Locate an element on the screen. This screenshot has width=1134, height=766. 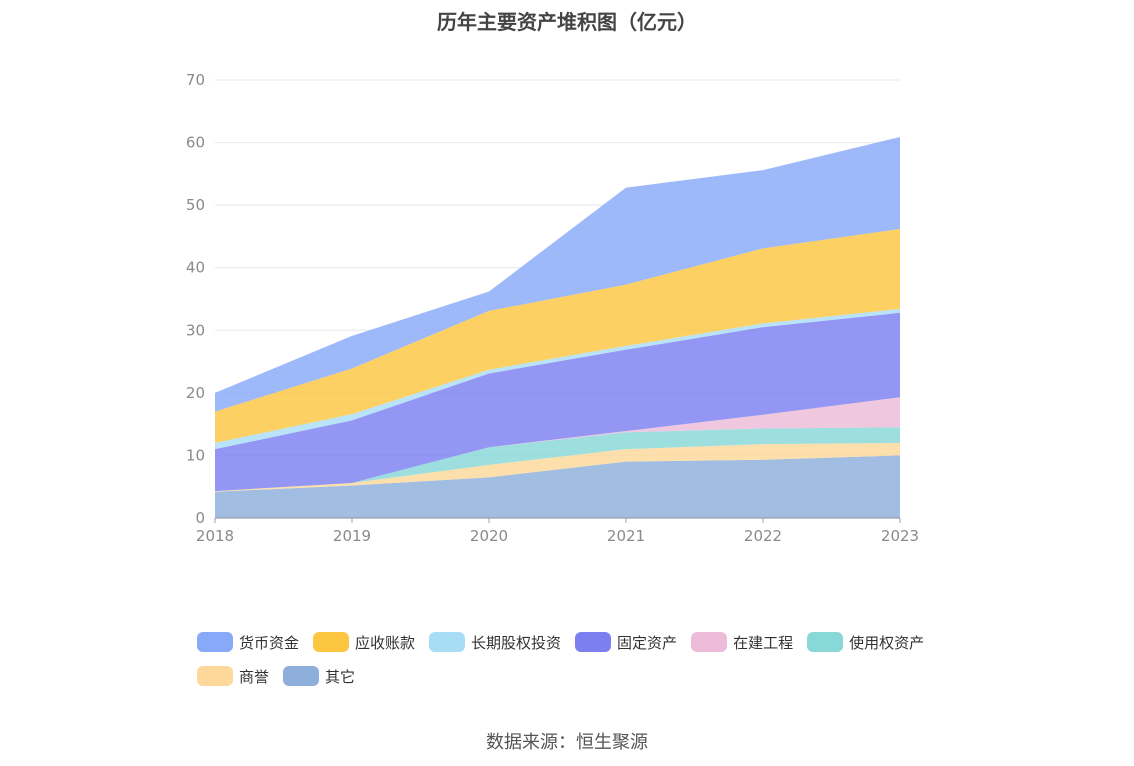
y-tick-label: 0 is located at coordinates (200, 518).